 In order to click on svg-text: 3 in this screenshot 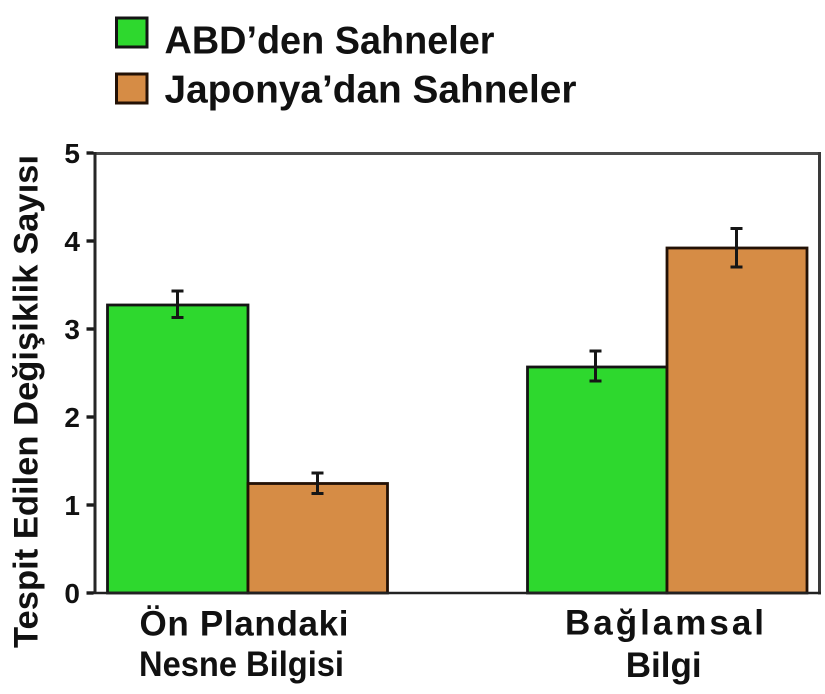, I will do `click(72, 329)`.